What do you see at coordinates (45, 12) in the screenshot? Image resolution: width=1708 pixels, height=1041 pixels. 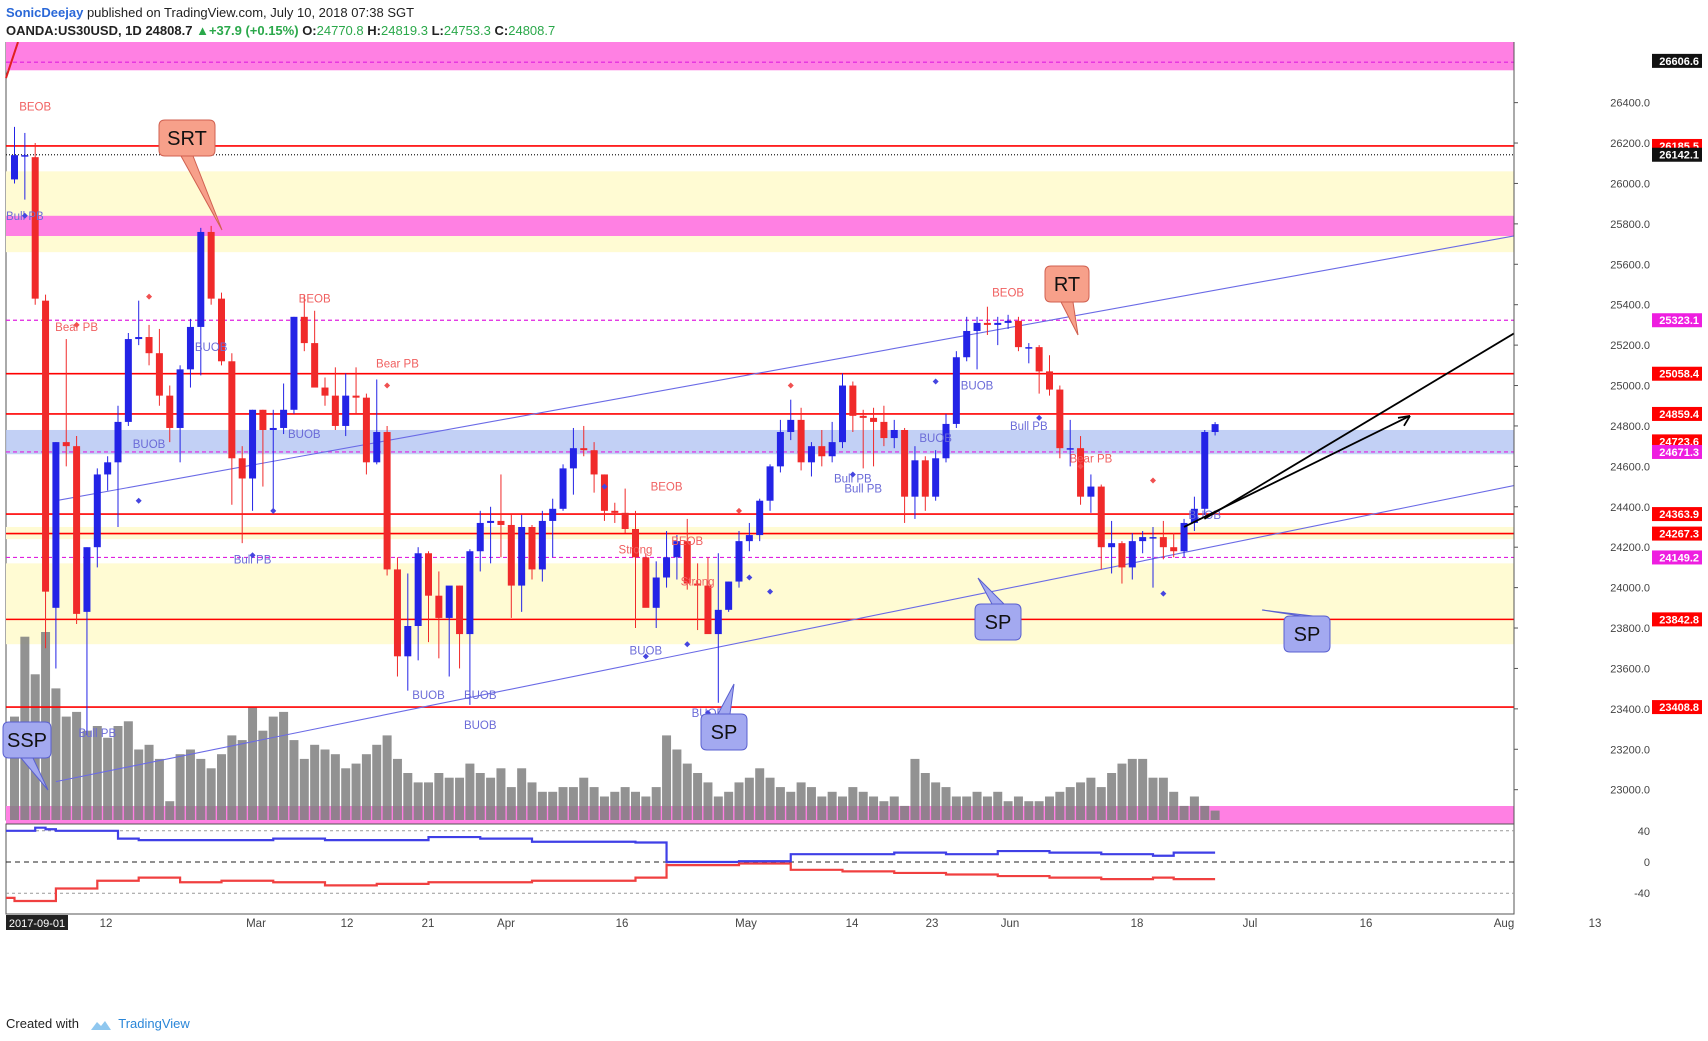 I see `author-link: SonicDeejay` at bounding box center [45, 12].